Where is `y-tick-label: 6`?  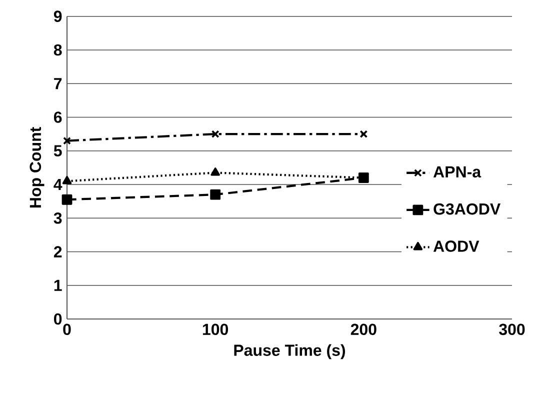 y-tick-label: 6 is located at coordinates (58, 117).